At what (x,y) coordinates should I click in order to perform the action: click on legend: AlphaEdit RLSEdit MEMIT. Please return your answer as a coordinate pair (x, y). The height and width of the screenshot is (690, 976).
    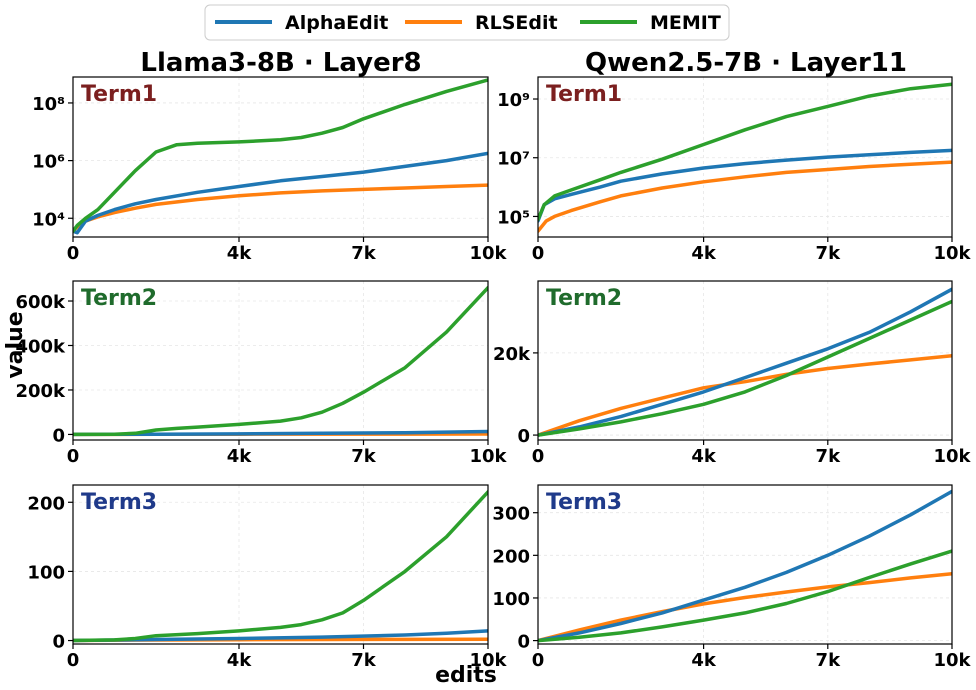
    Looking at the image, I should click on (467, 22).